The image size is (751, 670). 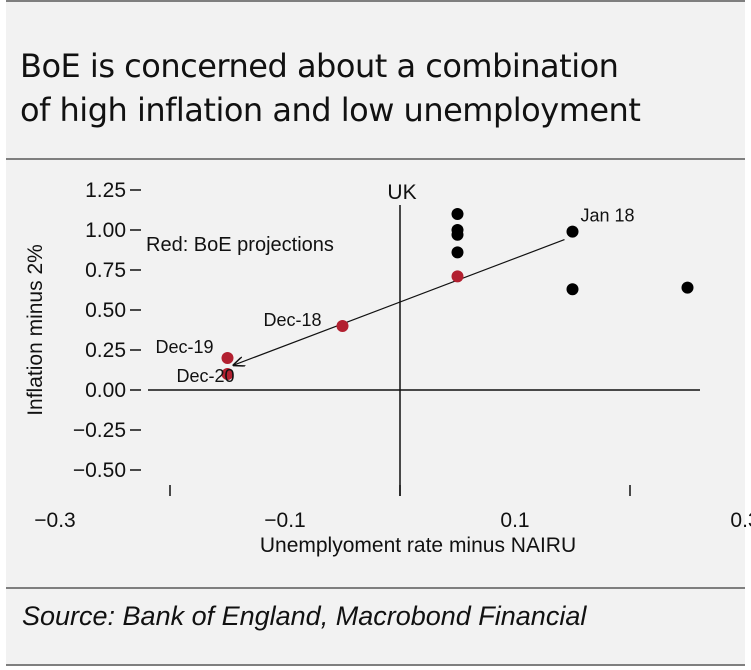 I want to click on x-axis-title: Unemplyoment rate minus NAIRU, so click(x=418, y=545).